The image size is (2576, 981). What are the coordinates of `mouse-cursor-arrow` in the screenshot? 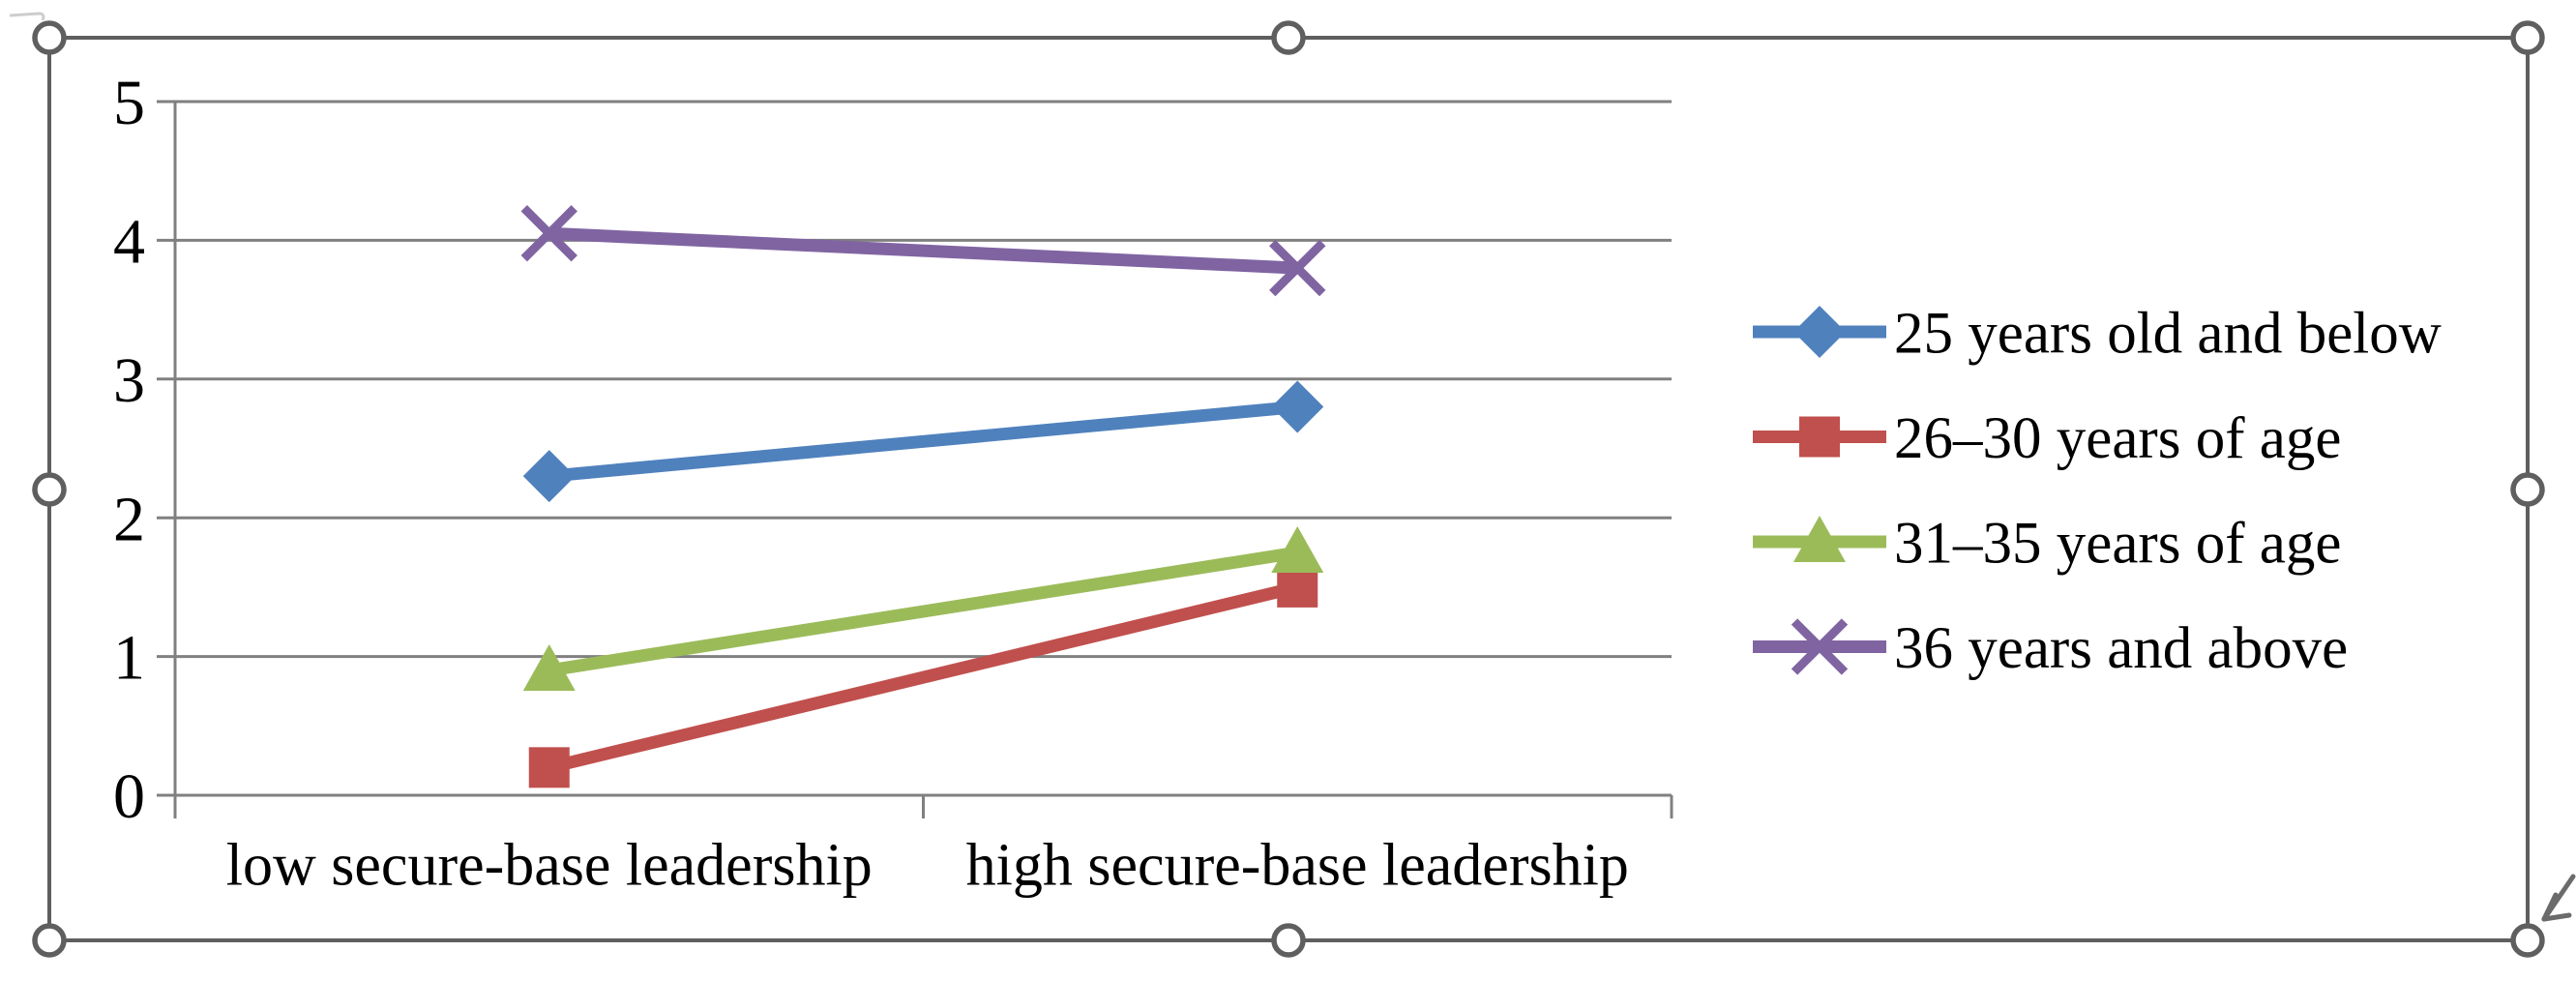 It's located at (2558, 898).